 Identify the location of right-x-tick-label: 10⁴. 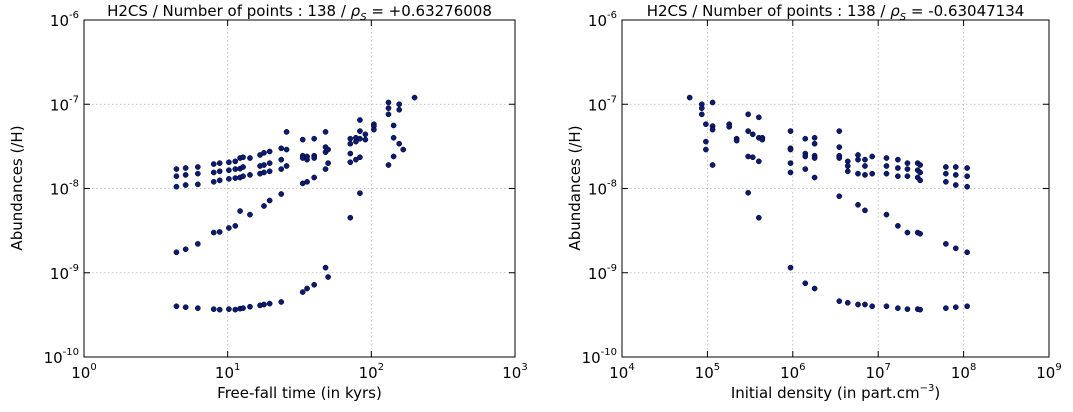
(621, 372).